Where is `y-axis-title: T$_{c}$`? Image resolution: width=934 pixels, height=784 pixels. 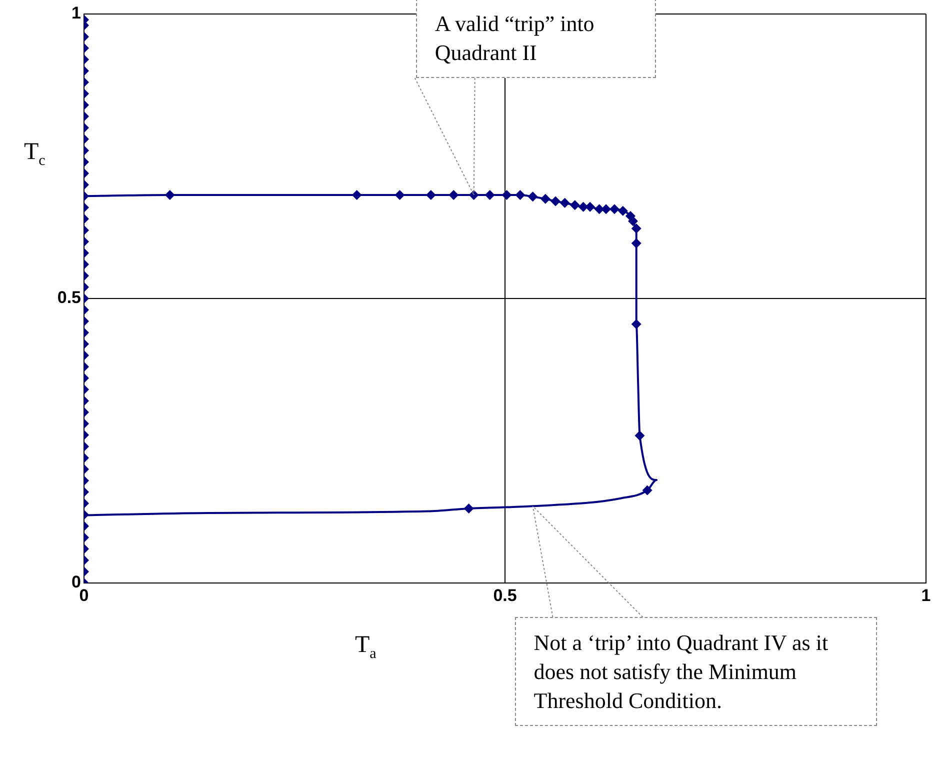
y-axis-title: T$_{c}$ is located at coordinates (35, 154).